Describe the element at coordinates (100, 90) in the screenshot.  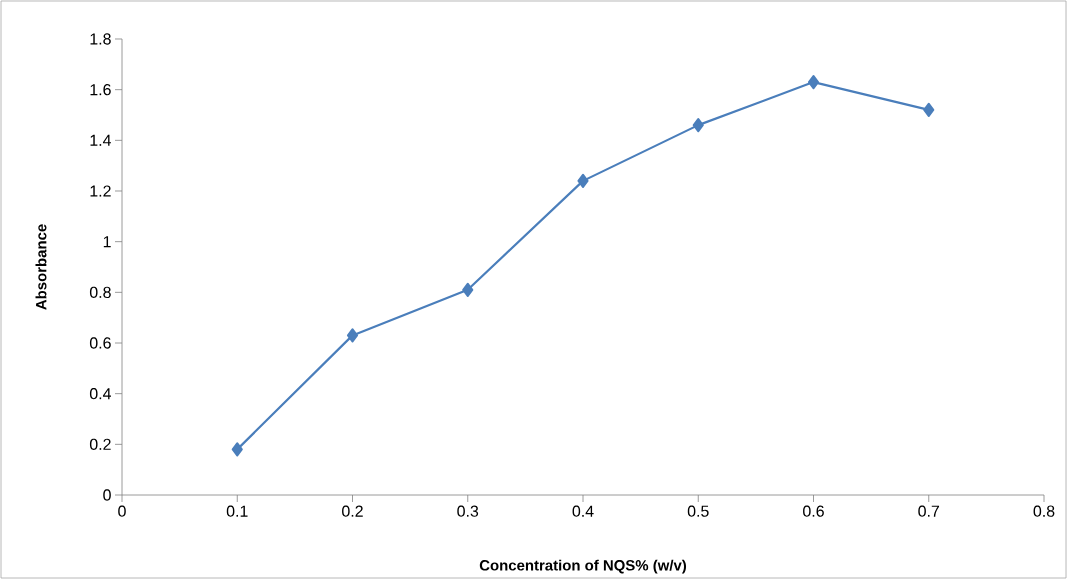
I see `y-tick-label: 1.6` at that location.